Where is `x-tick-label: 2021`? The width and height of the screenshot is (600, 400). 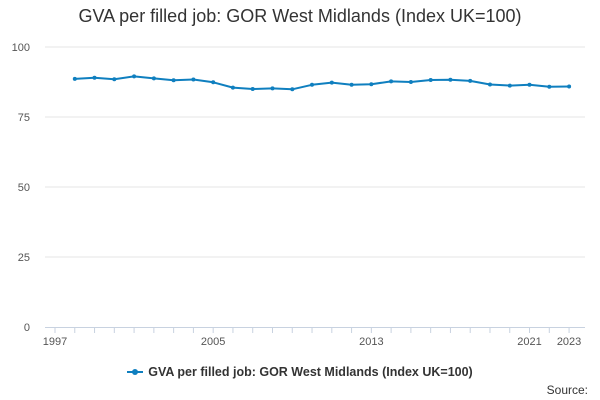 x-tick-label: 2021 is located at coordinates (529, 342).